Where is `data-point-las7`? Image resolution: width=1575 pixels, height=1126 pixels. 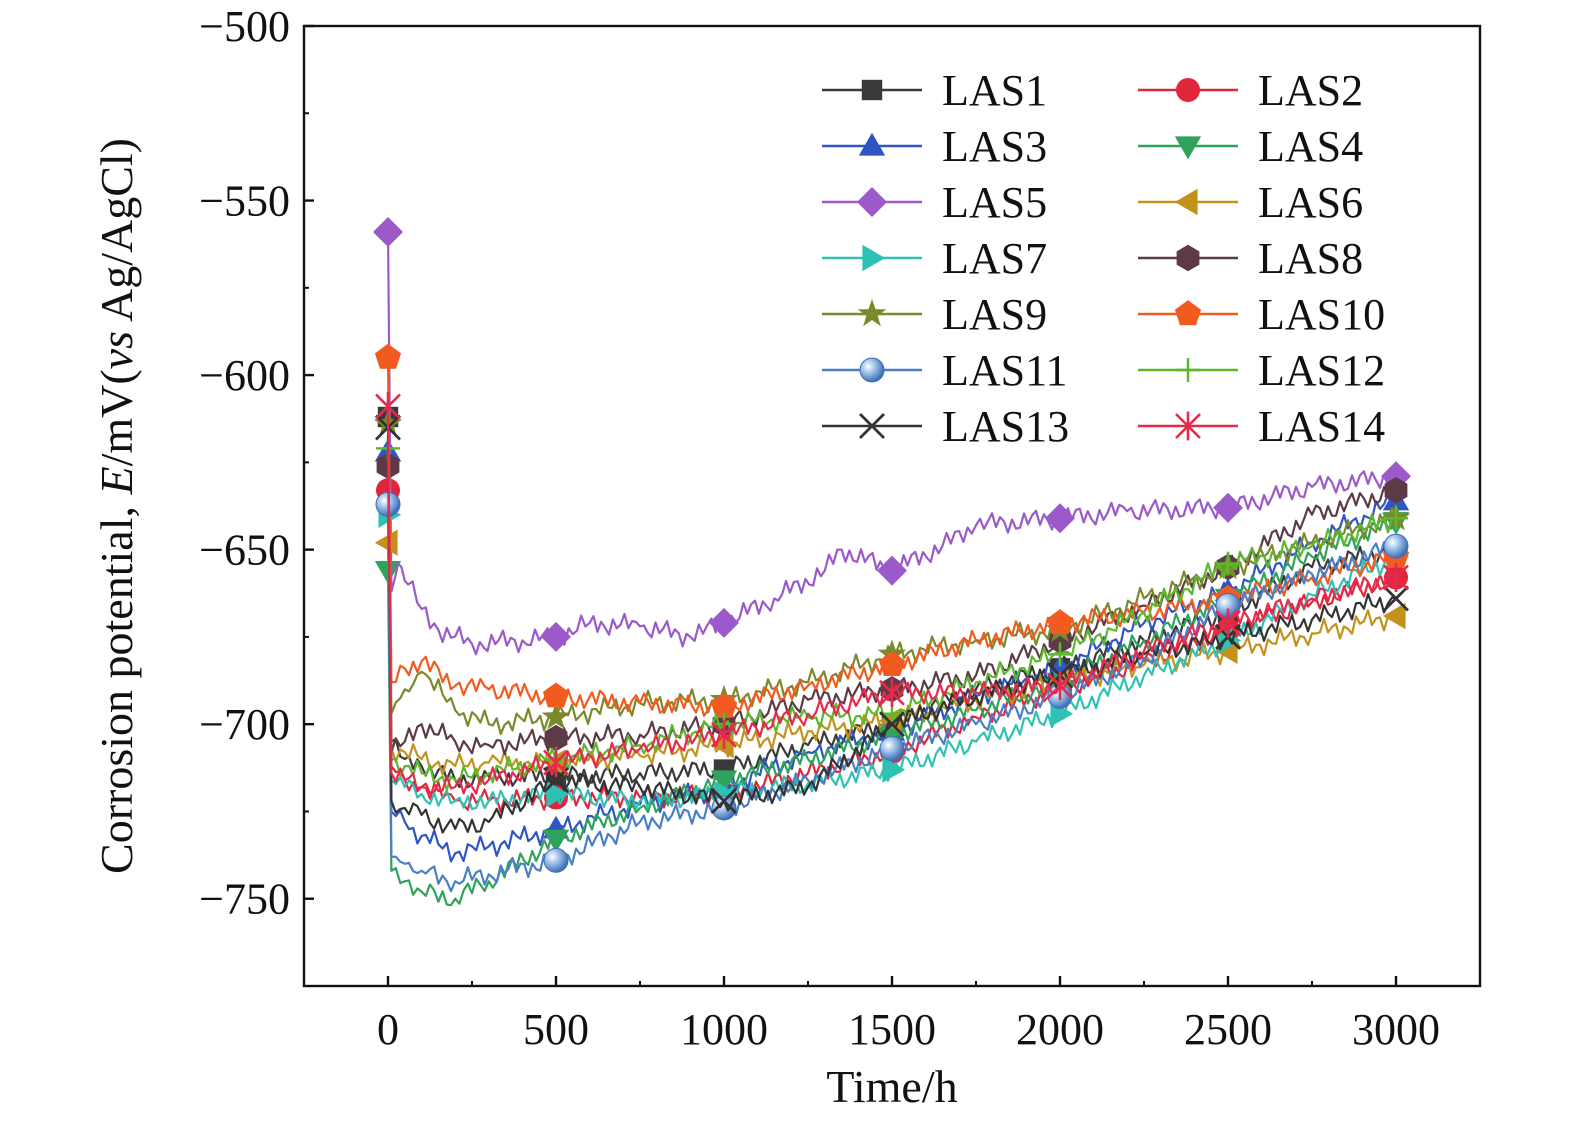
data-point-las7 is located at coordinates (894, 769).